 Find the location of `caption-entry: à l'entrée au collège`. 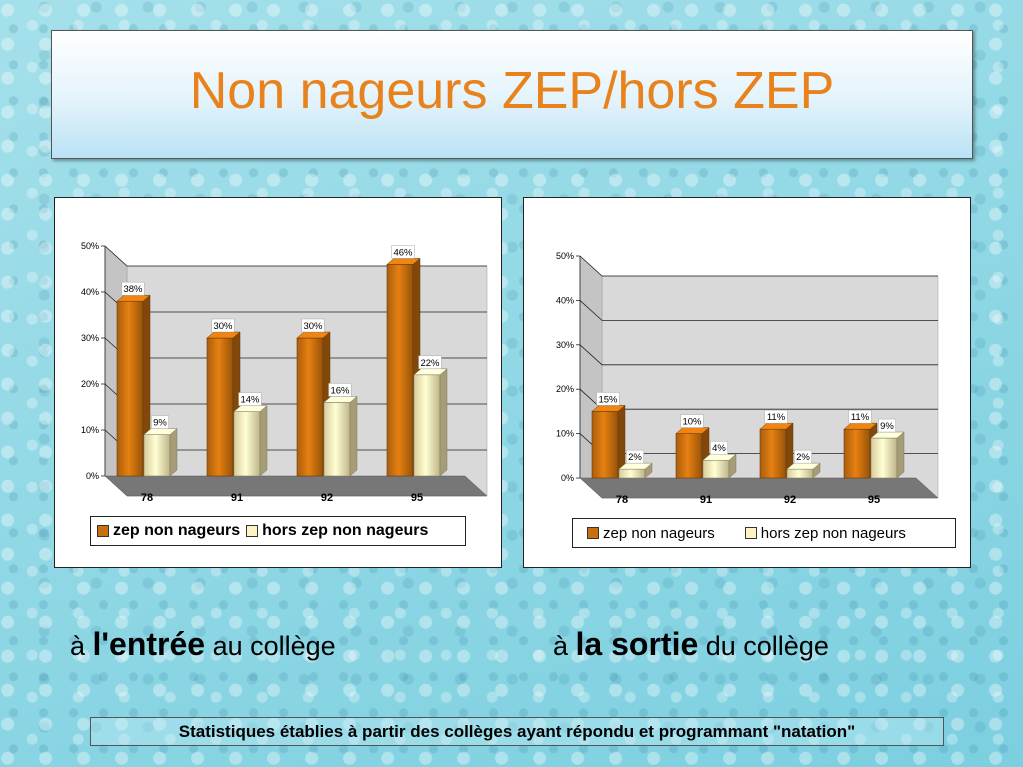

caption-entry: à l'entrée au collège is located at coordinates (203, 644).